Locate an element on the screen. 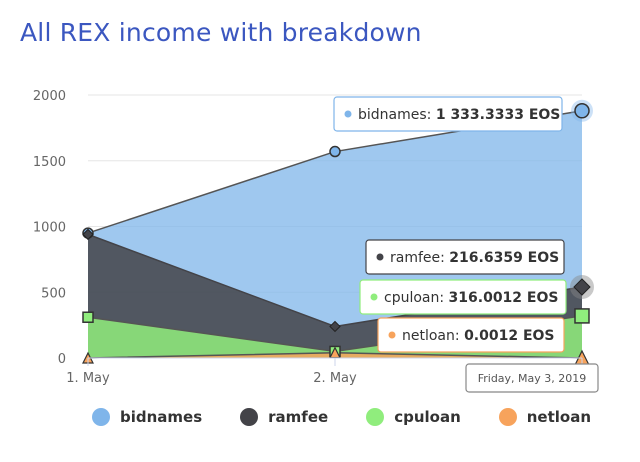  legend-item-cpuloan: cpuloan is located at coordinates (413, 417).